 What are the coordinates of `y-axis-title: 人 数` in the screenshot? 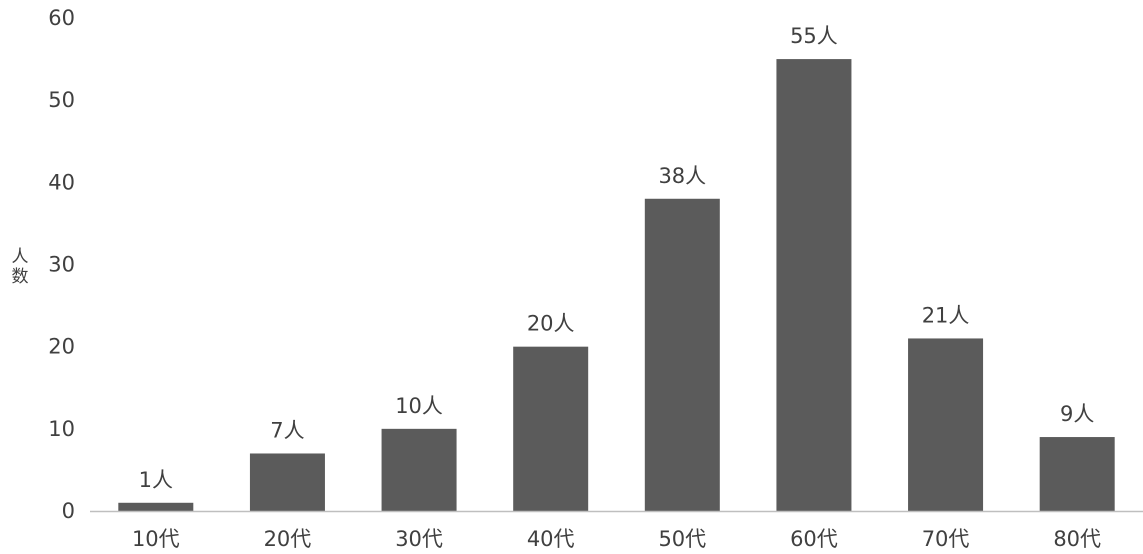 It's located at (20, 267).